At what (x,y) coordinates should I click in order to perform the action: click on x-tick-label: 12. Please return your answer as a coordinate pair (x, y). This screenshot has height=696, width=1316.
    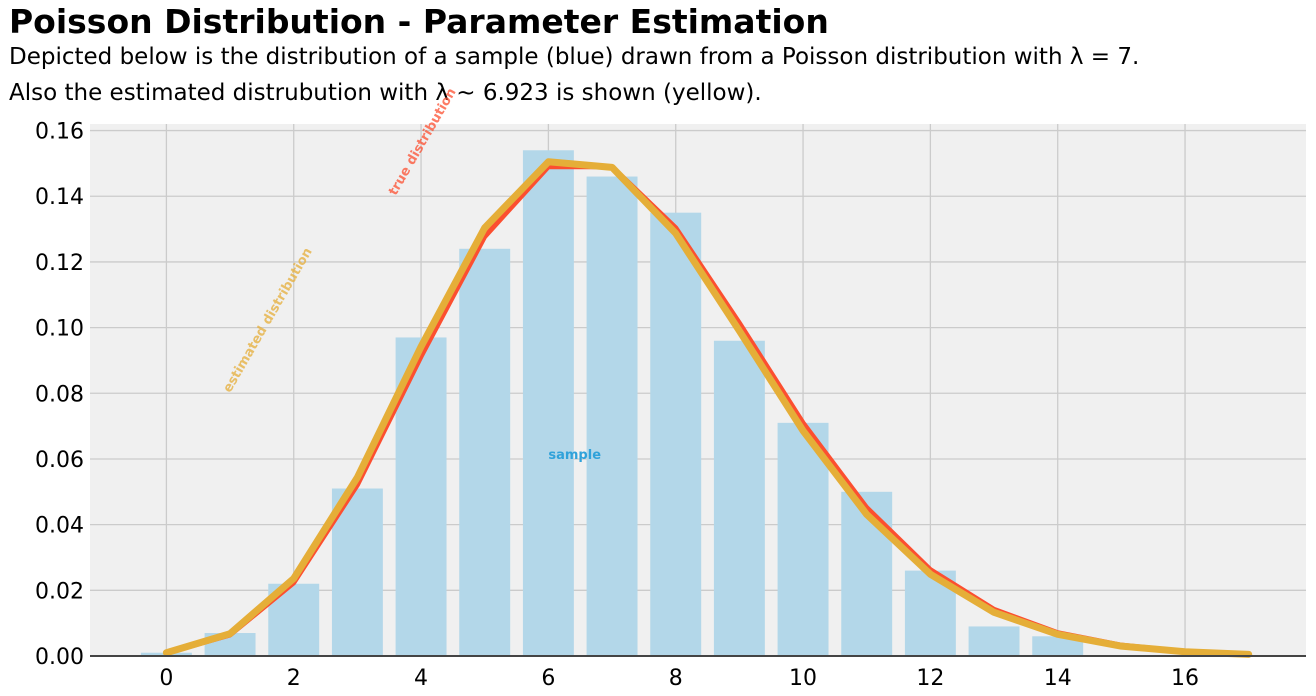
    Looking at the image, I should click on (930, 678).